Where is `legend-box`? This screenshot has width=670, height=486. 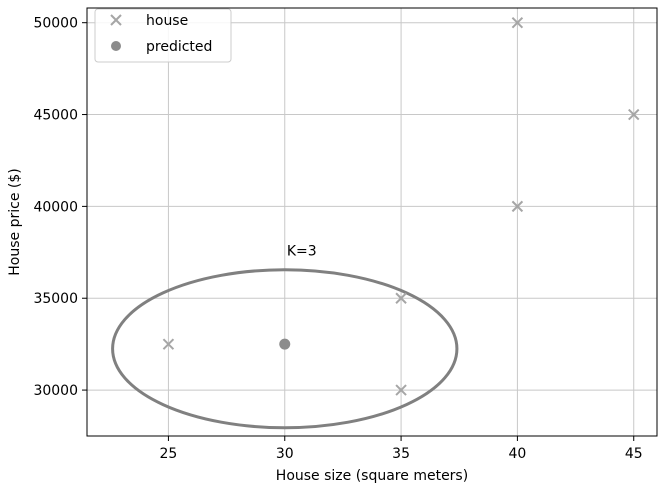
legend-box is located at coordinates (163, 35).